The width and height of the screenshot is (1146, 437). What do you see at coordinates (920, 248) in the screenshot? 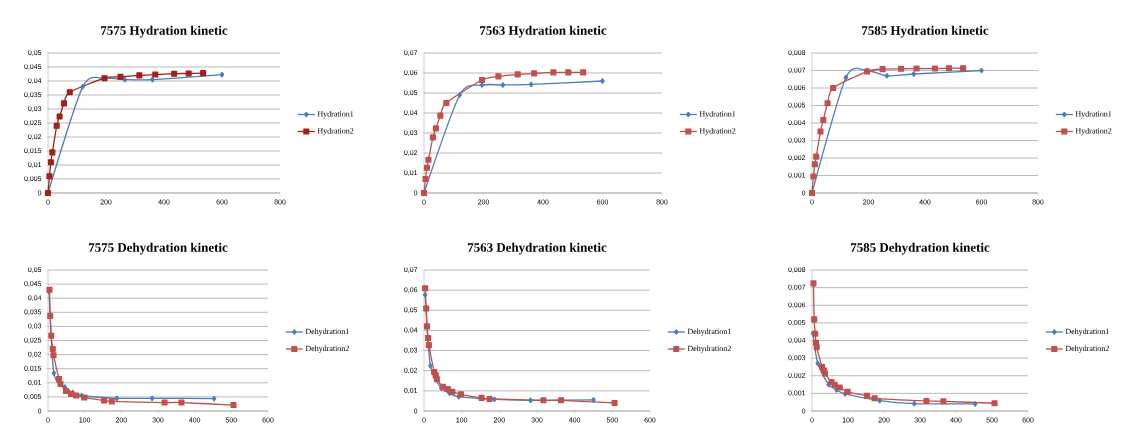
I see `chart-title: 7585 Dehydration kinetic` at bounding box center [920, 248].